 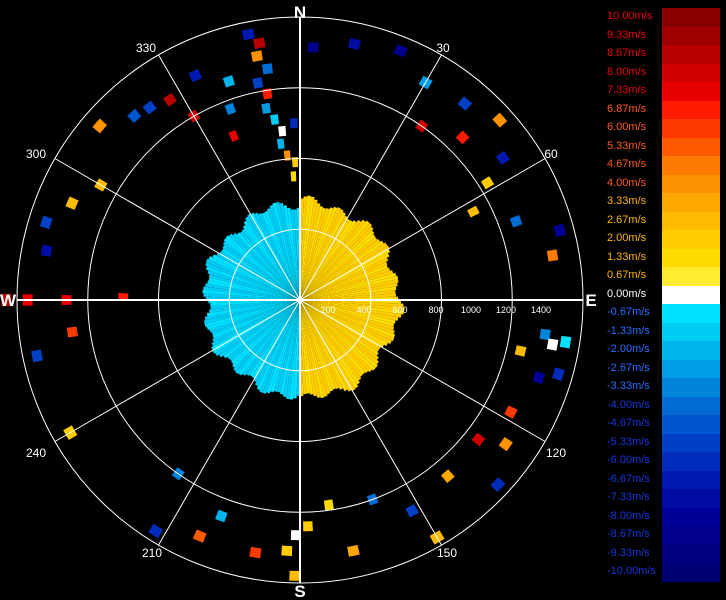 I want to click on legend-label: 5.33m/s, so click(x=627, y=145).